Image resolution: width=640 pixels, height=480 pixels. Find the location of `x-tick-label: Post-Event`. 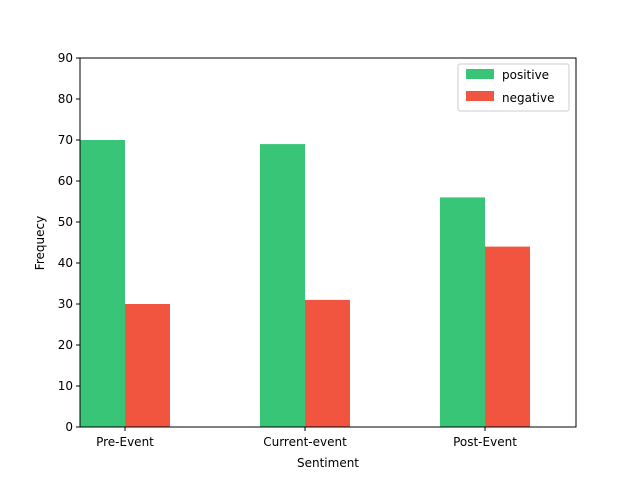

x-tick-label: Post-Event is located at coordinates (485, 442).